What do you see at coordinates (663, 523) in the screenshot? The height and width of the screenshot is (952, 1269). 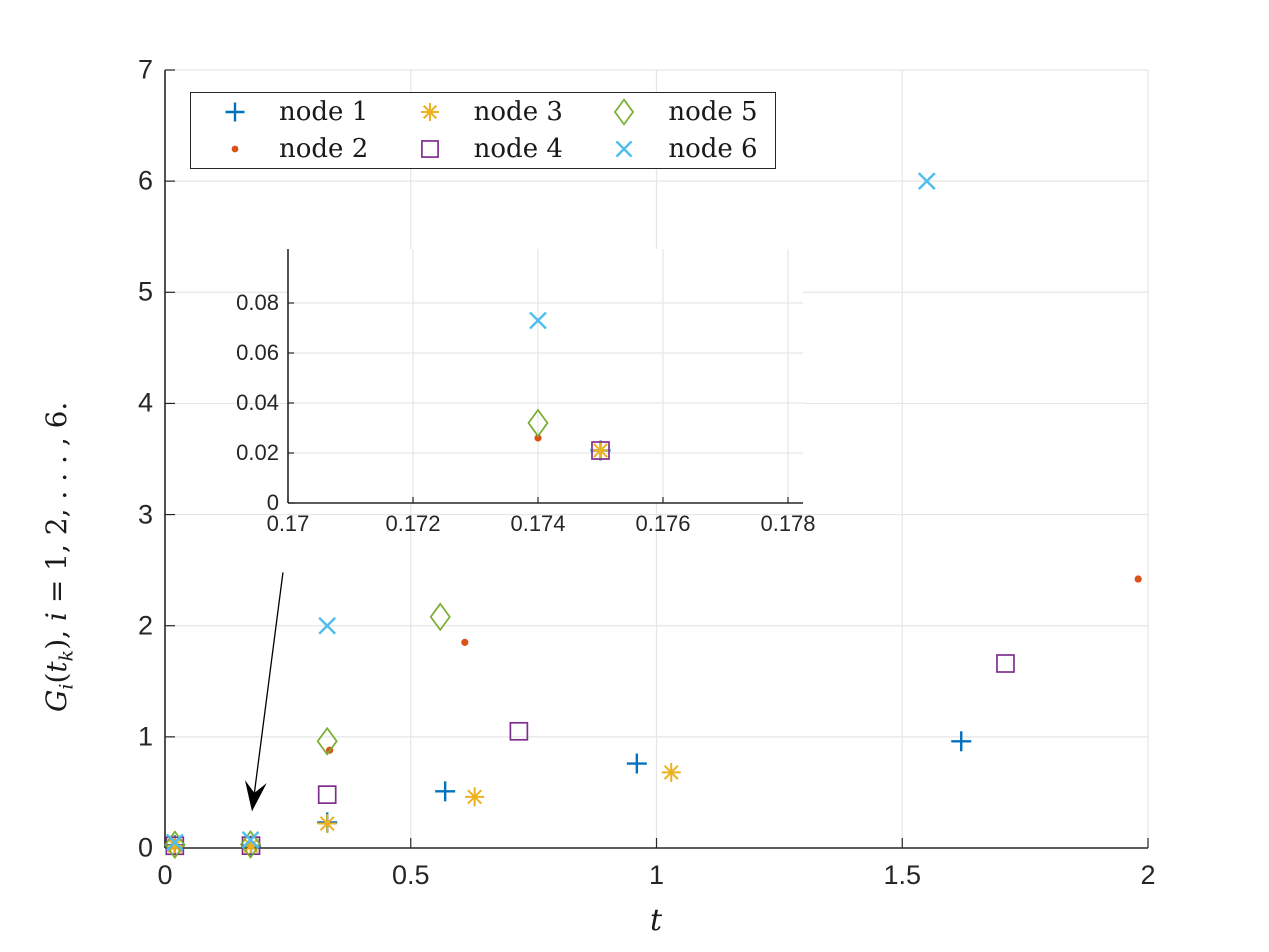 I see `inset-x-tick-label: 0.176` at bounding box center [663, 523].